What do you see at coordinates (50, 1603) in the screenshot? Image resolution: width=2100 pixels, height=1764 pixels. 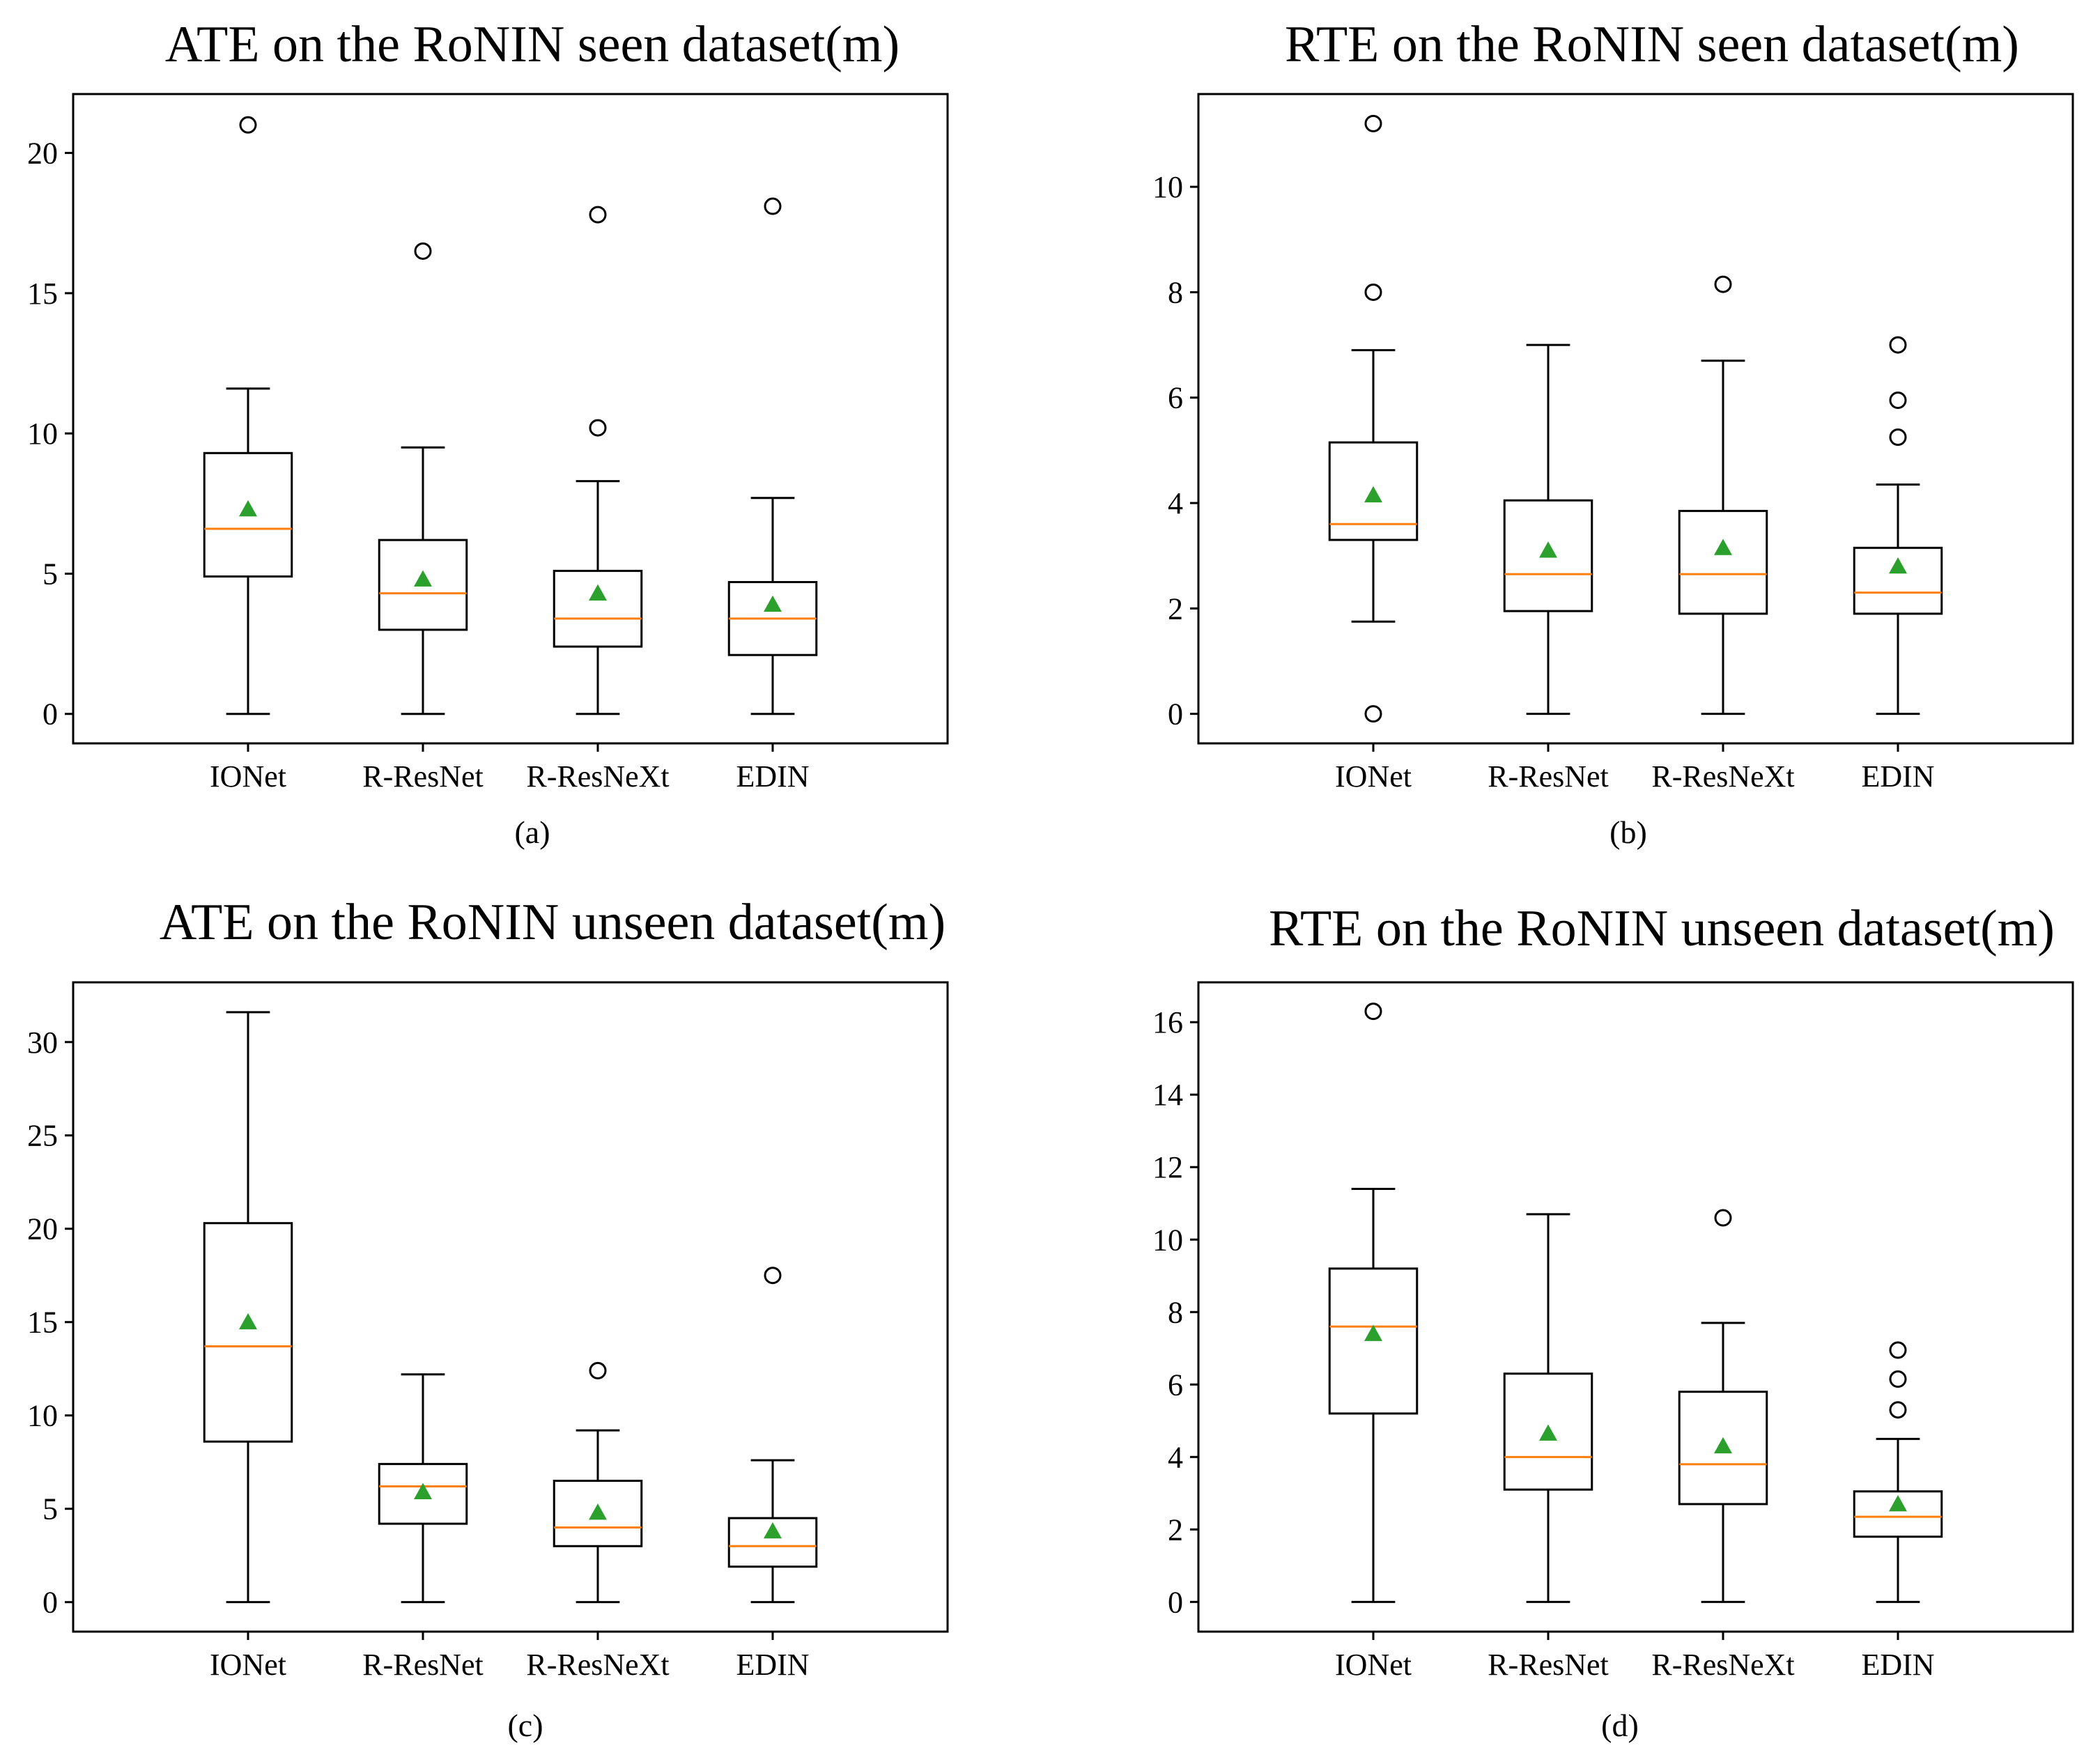 I see `panel-c-ytick-label: 0` at bounding box center [50, 1603].